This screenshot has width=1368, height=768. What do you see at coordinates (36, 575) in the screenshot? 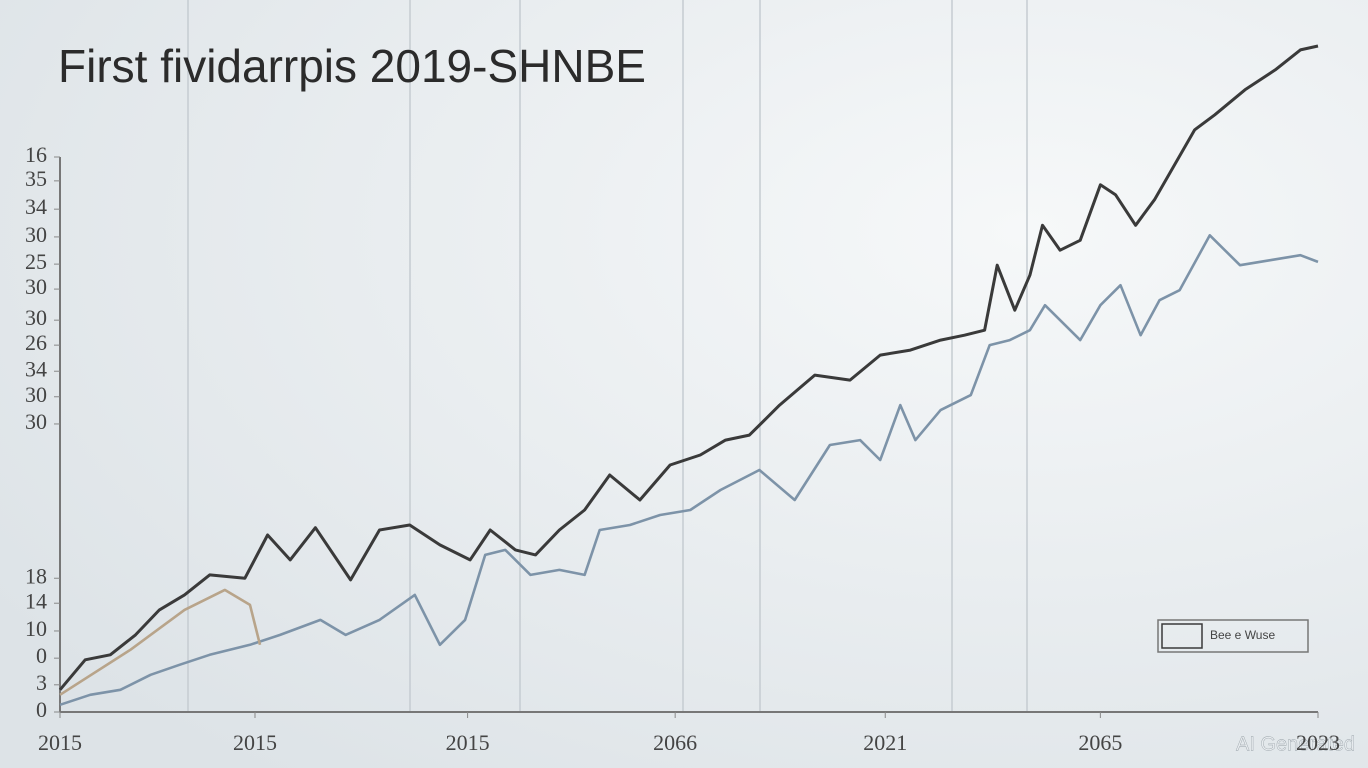
I see `y-tick-label: 18` at bounding box center [36, 575].